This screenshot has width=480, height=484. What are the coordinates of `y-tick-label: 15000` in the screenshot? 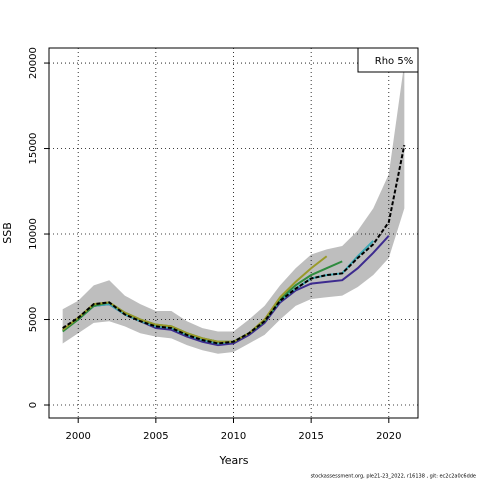 It's located at (33, 149).